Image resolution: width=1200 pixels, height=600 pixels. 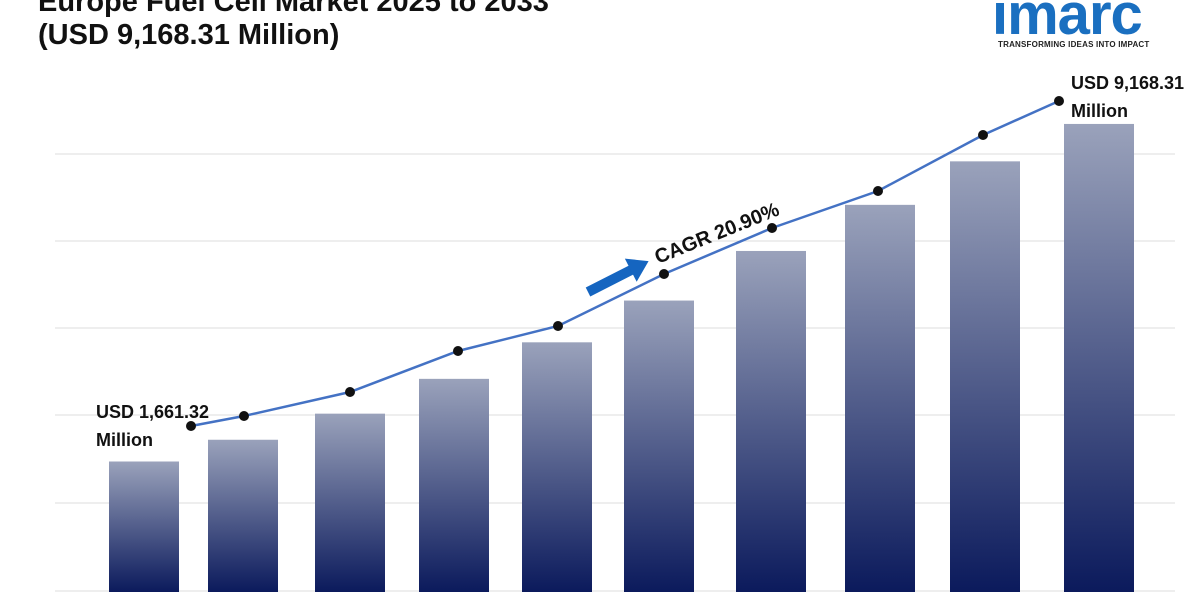 What do you see at coordinates (293, 9) in the screenshot?
I see `chart-title-line1: Europe Fuel Cell Market 2025 to 2033` at bounding box center [293, 9].